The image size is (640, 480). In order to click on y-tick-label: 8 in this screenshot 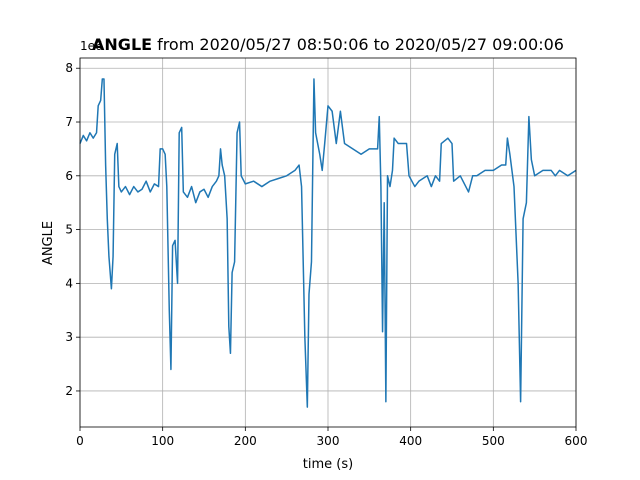, I will do `click(69, 68)`.